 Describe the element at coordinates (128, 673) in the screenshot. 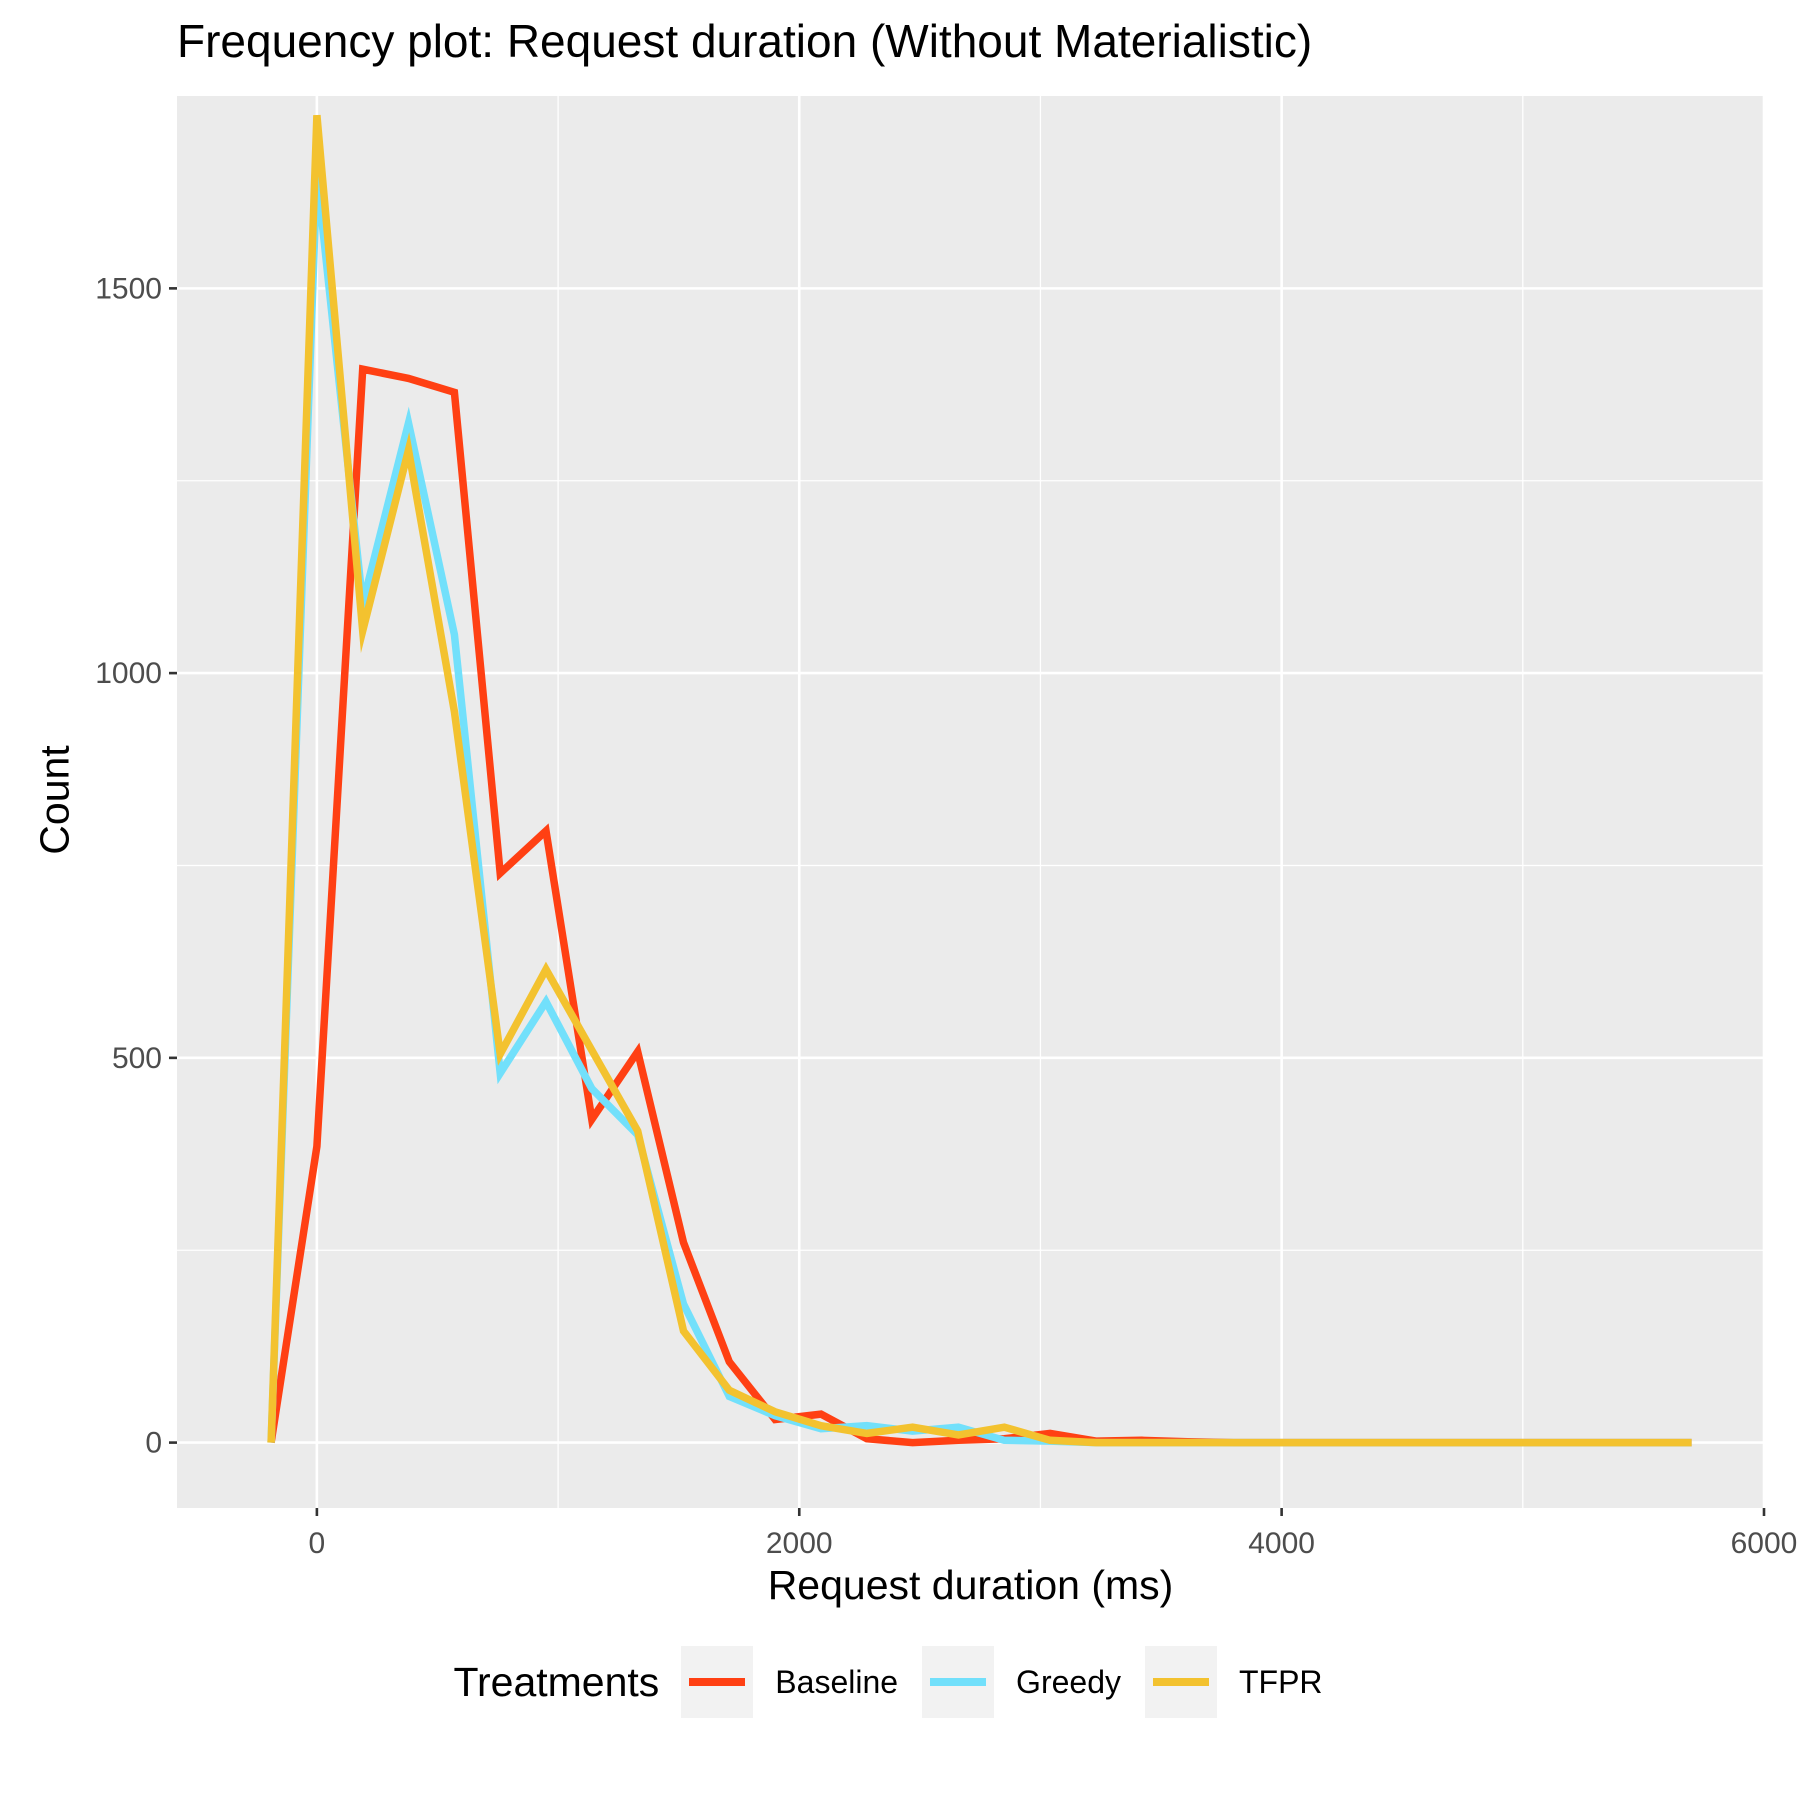

I see `y-tick-label: 1000` at that location.